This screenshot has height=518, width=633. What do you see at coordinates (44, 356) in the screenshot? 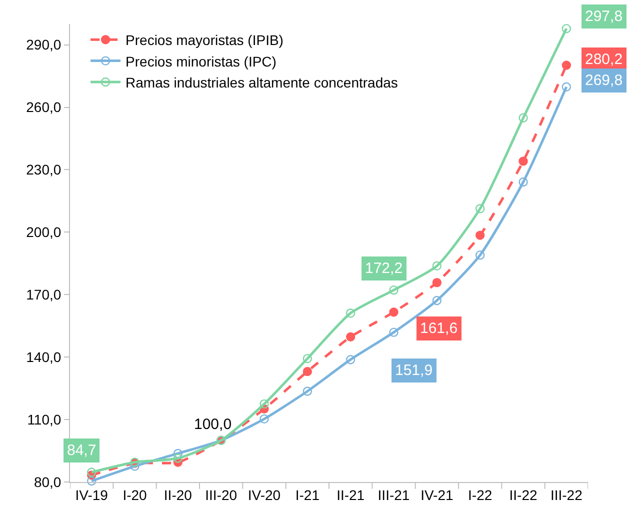
I see `y-tick-label: 140,0` at bounding box center [44, 356].